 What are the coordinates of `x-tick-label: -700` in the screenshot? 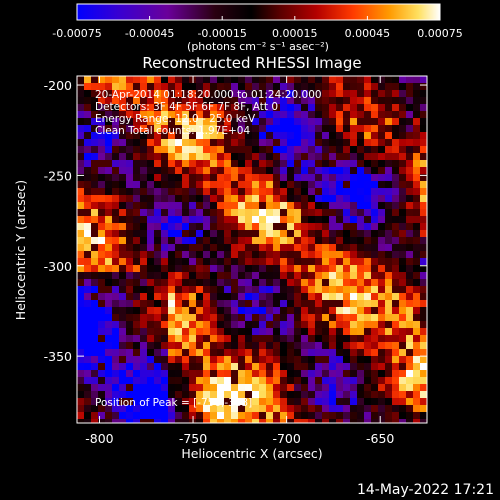 It's located at (286, 438).